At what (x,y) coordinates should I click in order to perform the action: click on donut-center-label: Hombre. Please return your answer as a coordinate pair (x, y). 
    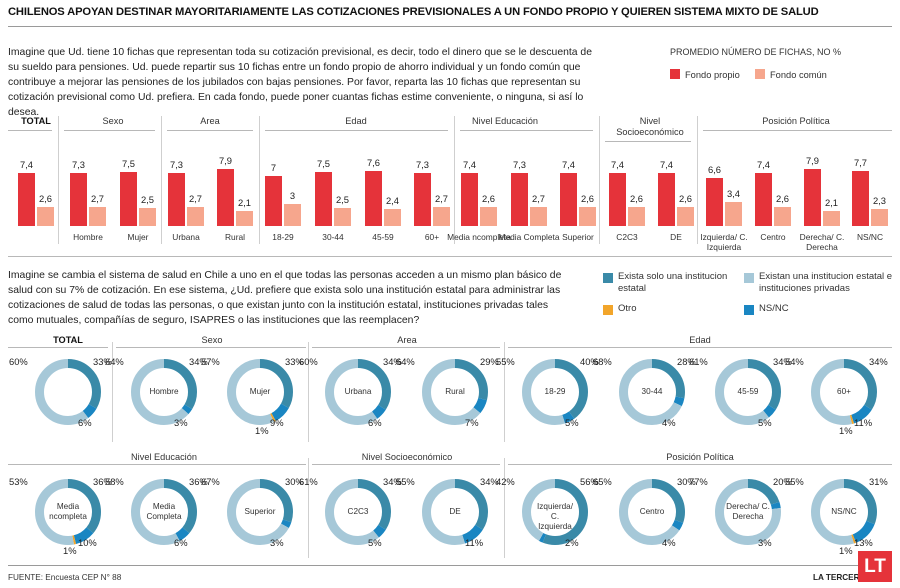
    Looking at the image, I should click on (164, 391).